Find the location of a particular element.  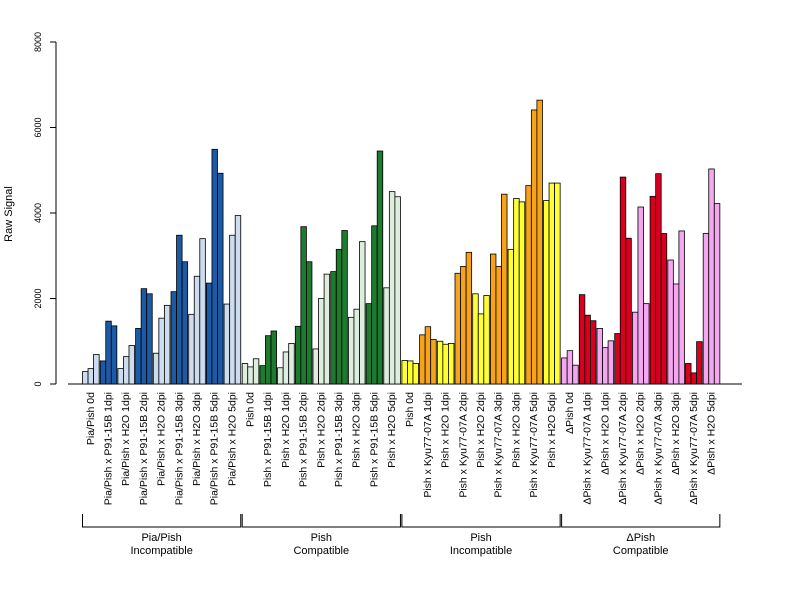

y-tick-label: 4000 is located at coordinates (38, 213).